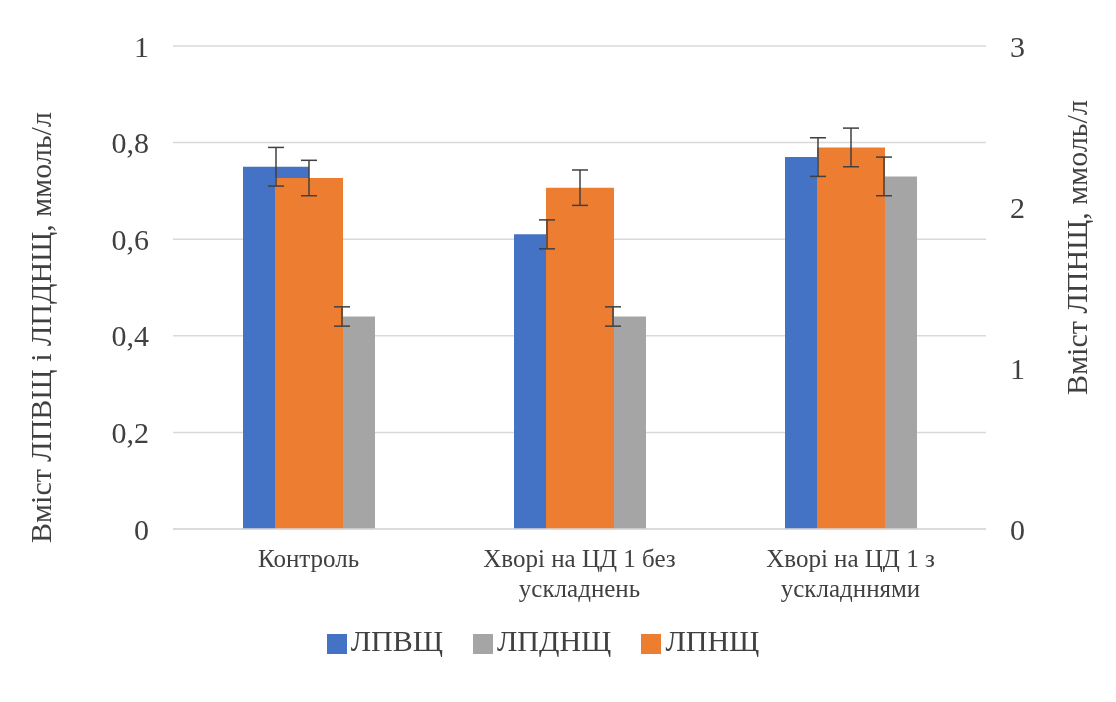 The height and width of the screenshot is (702, 1116). Describe the element at coordinates (1017, 529) in the screenshot. I see `y2-tick-label: 0` at that location.